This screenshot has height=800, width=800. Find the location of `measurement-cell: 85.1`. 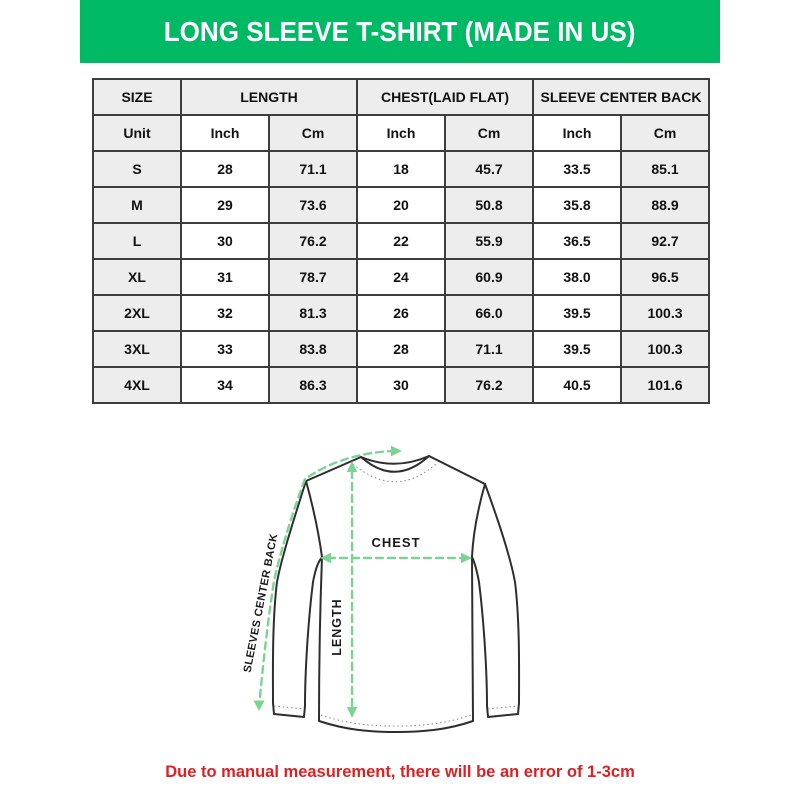

measurement-cell: 85.1 is located at coordinates (665, 169).